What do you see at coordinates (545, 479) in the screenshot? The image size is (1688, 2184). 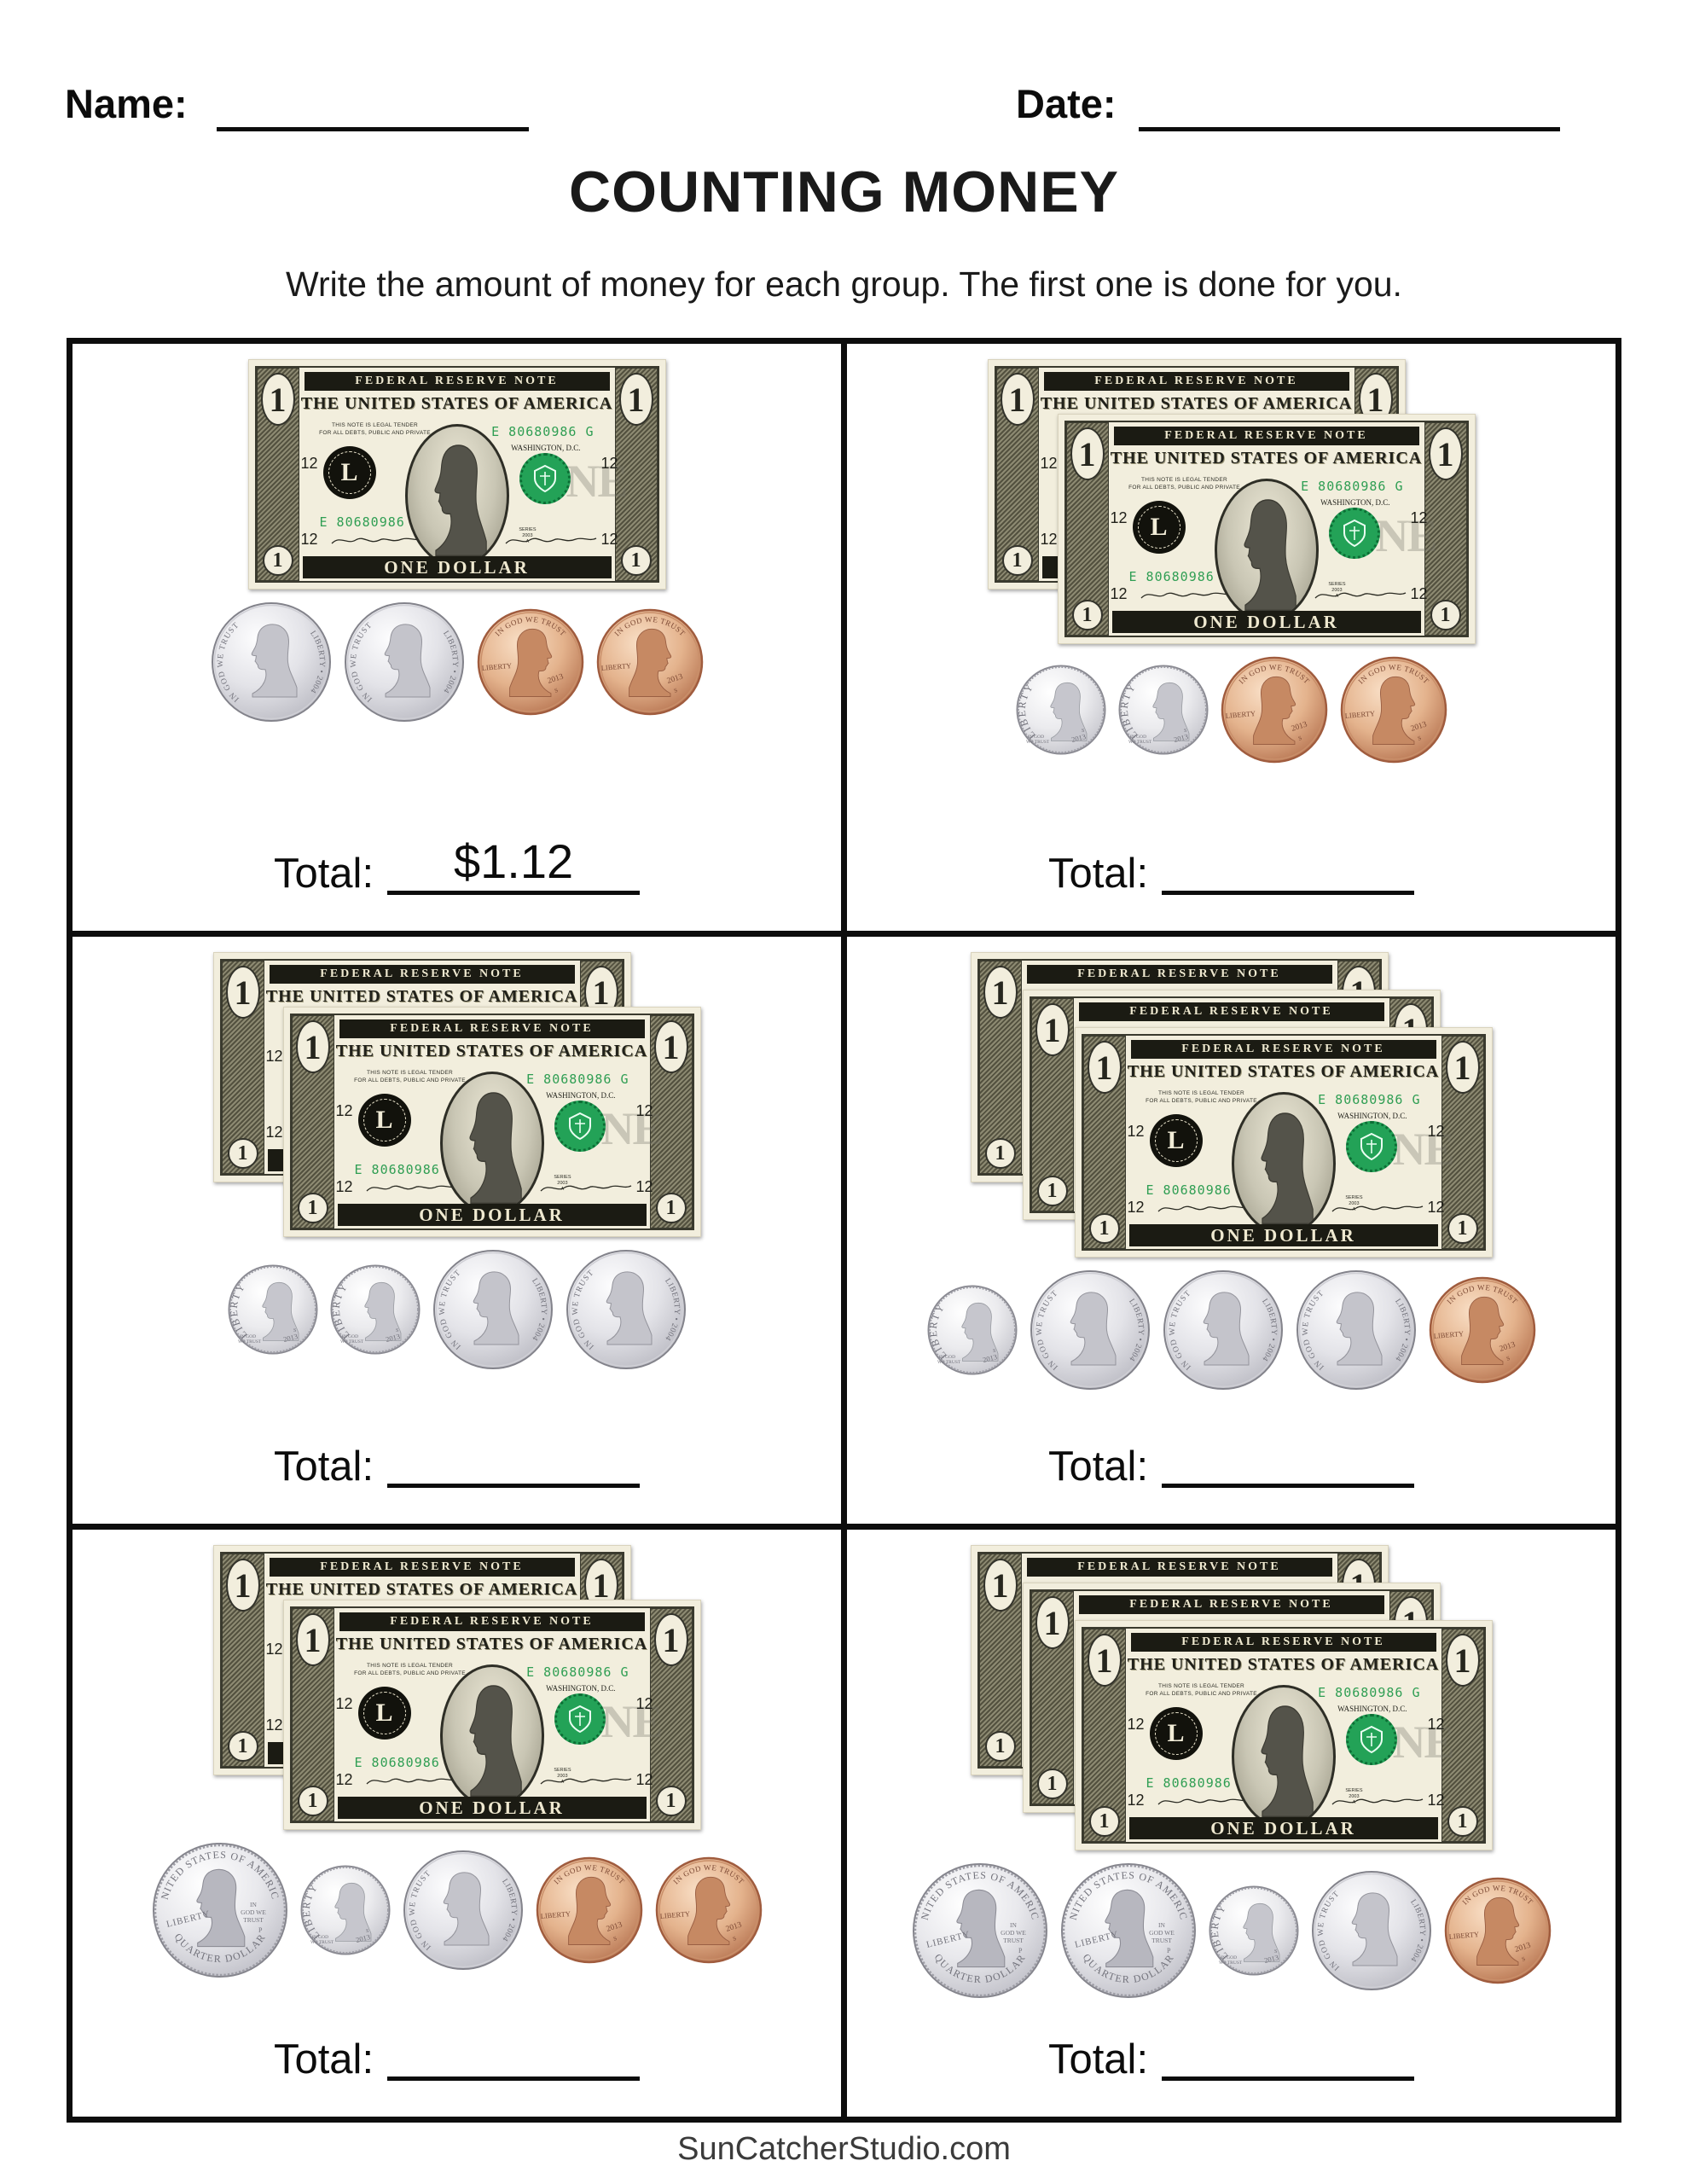 I see `treasury-seal` at bounding box center [545, 479].